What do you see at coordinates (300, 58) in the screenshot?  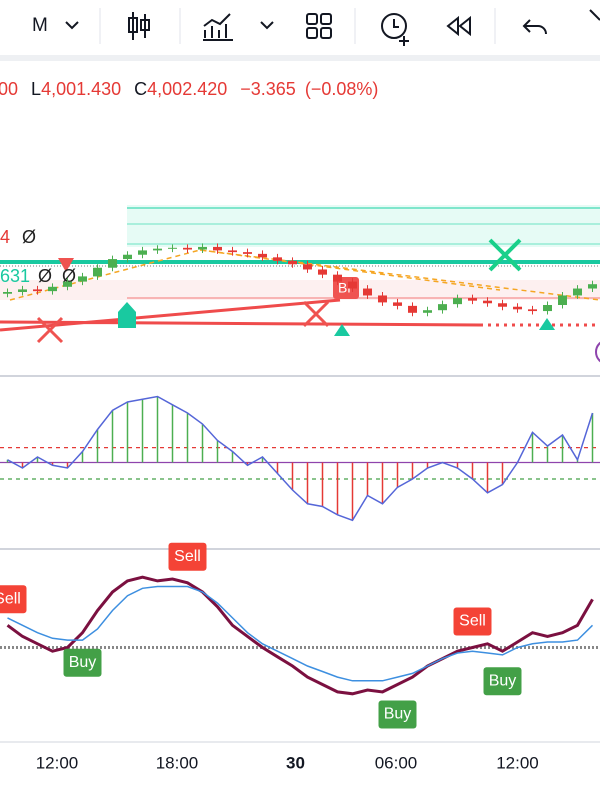 I see `toolbar-separator` at bounding box center [300, 58].